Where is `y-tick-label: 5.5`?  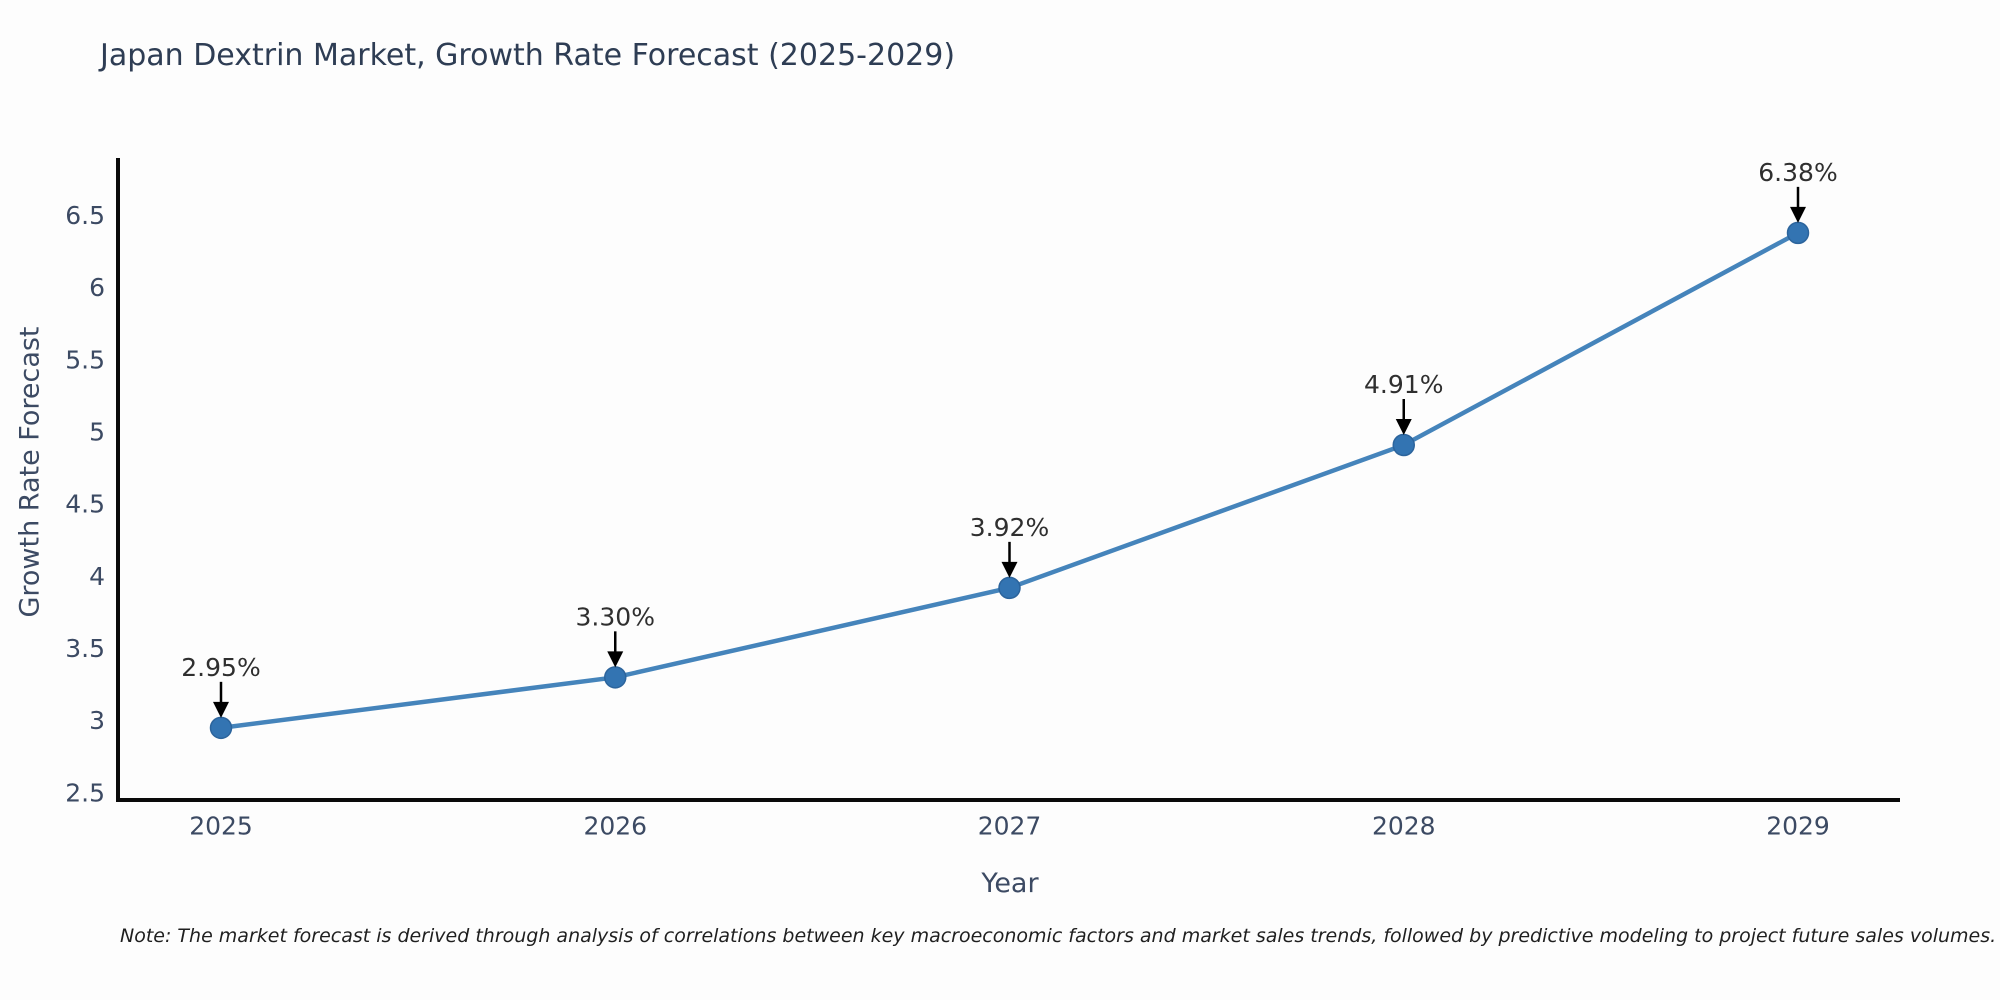
y-tick-label: 5.5 is located at coordinates (85, 359).